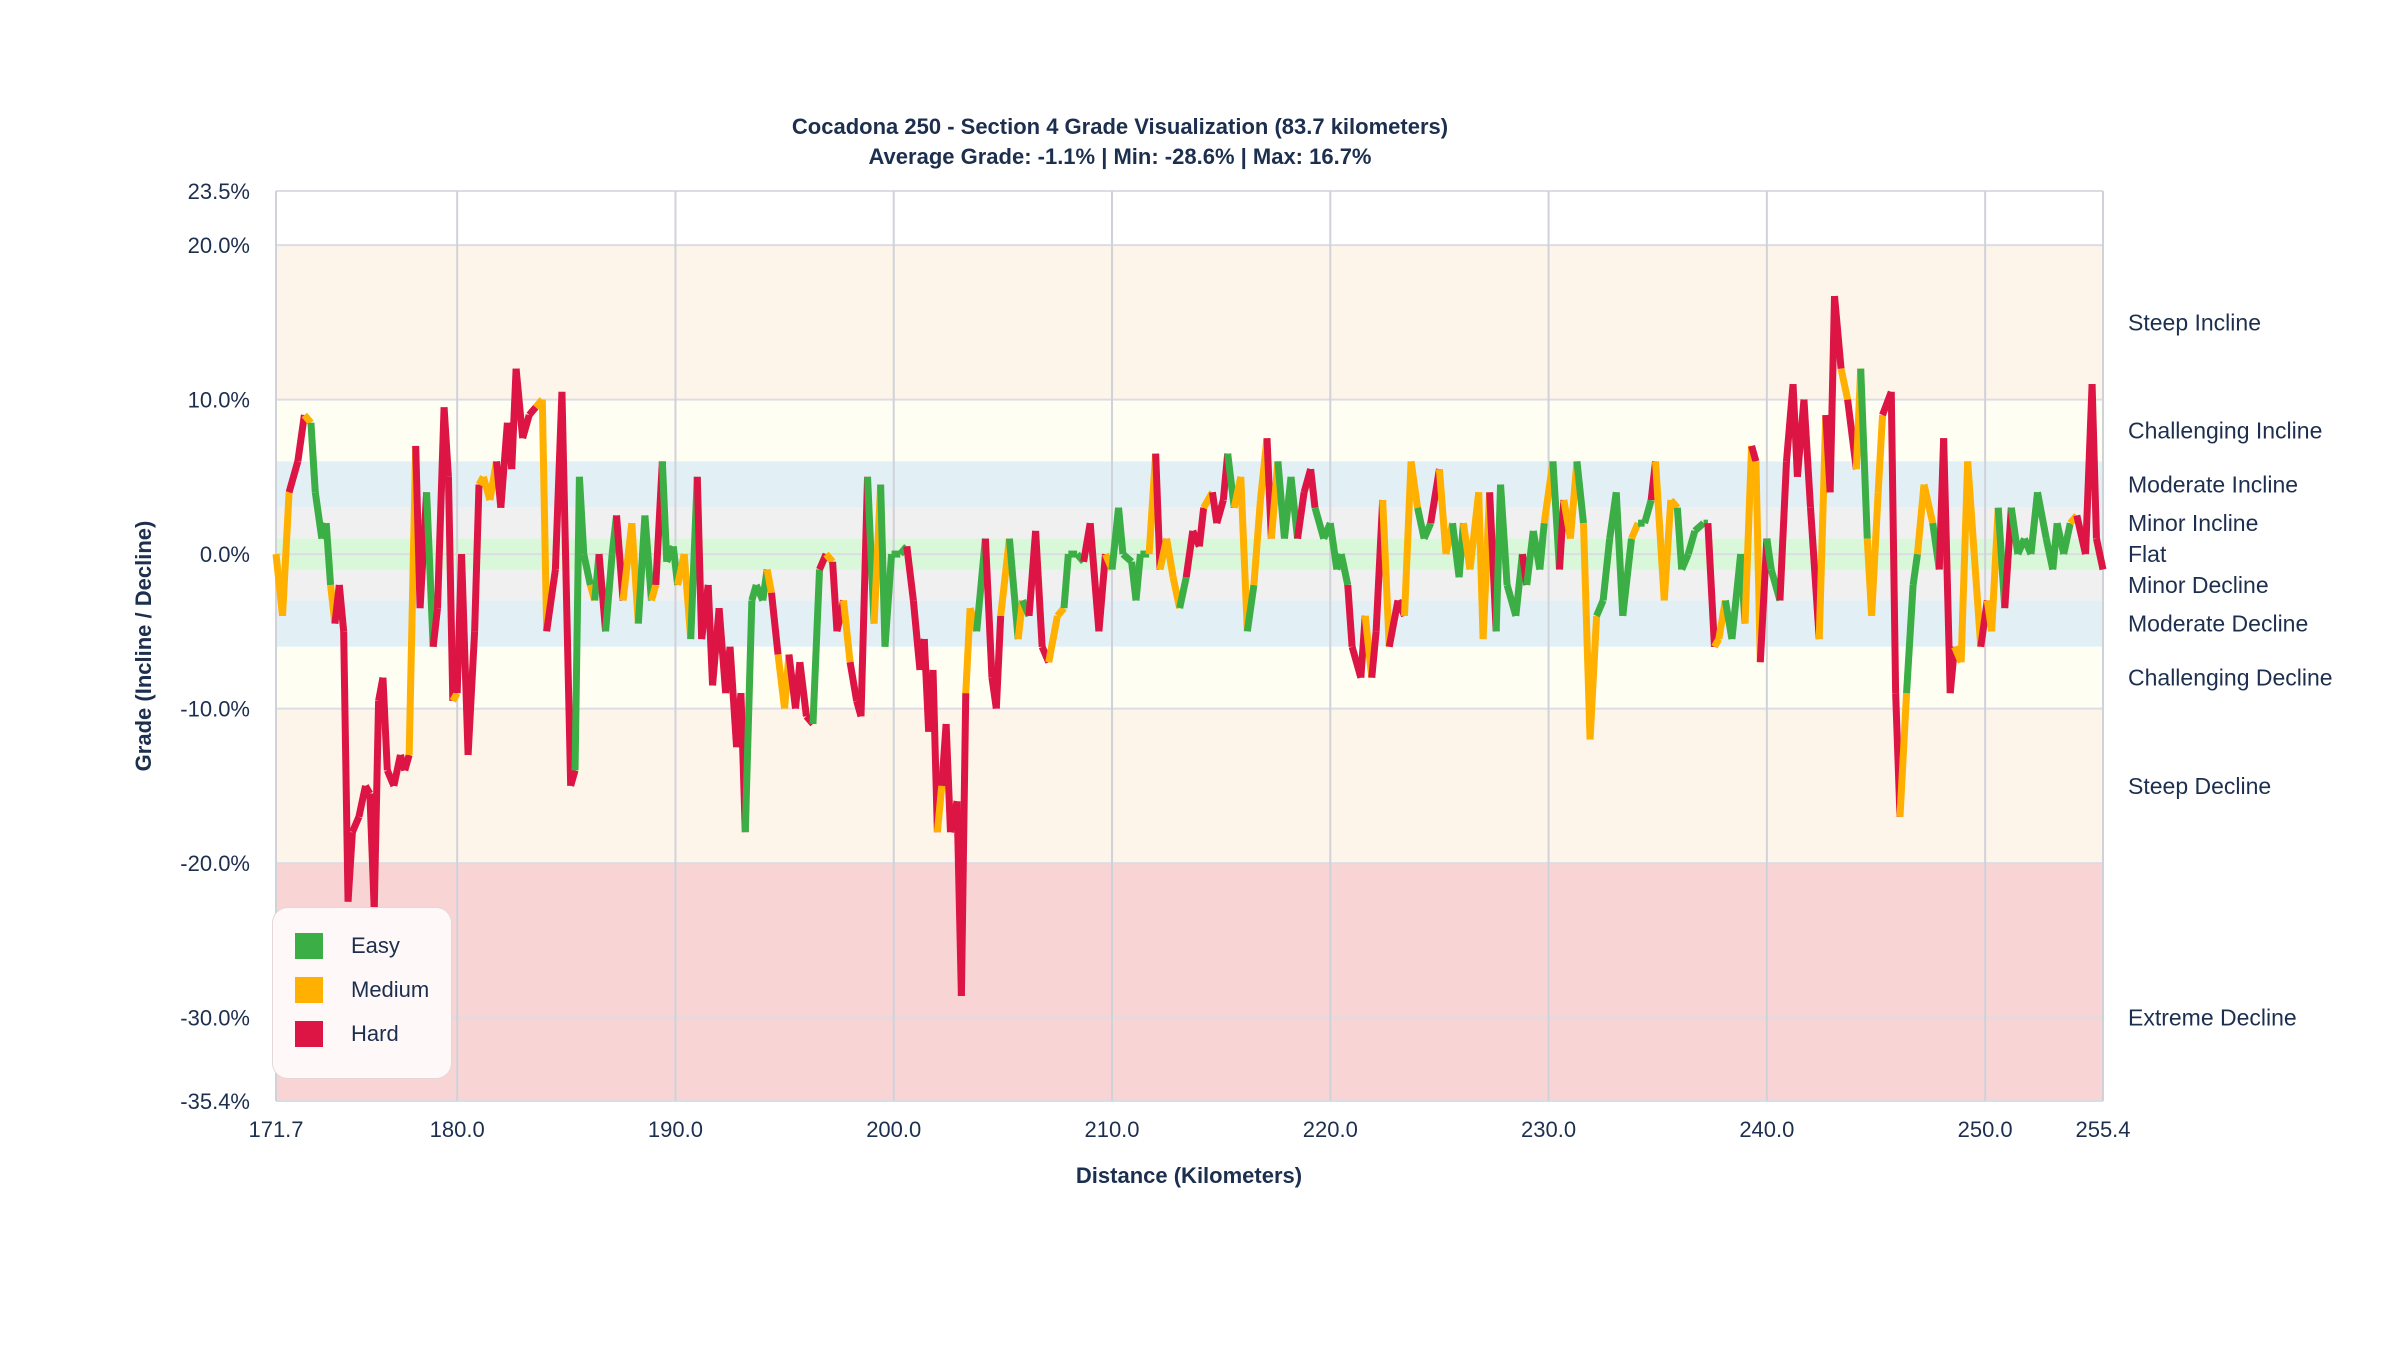  I want to click on band-label: Moderate Incline, so click(2213, 485).